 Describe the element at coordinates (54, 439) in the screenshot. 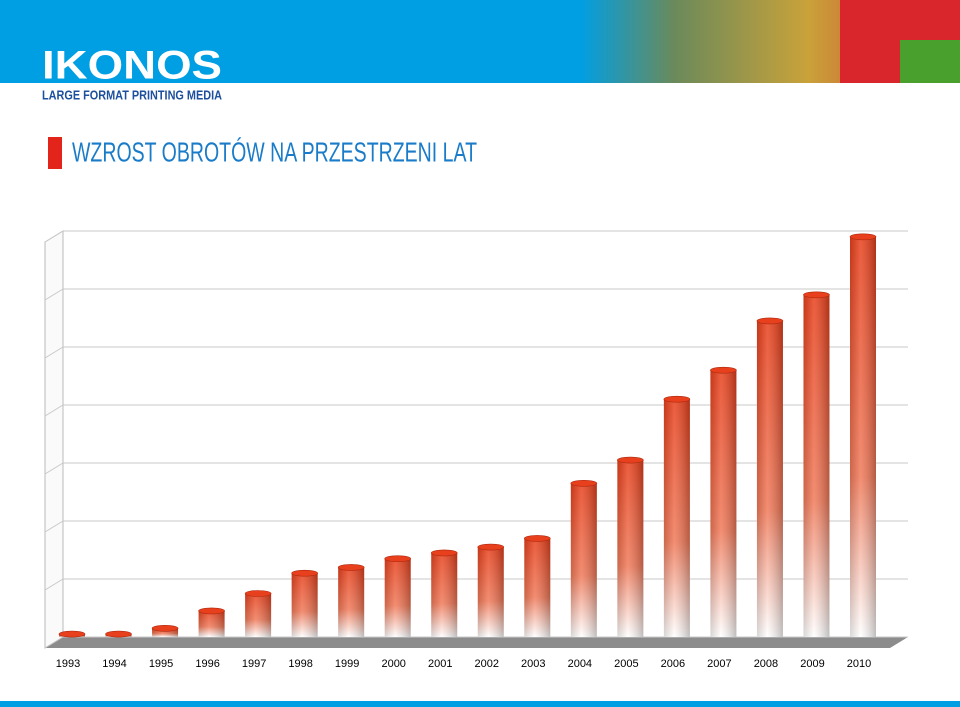

I see `side-wall` at that location.